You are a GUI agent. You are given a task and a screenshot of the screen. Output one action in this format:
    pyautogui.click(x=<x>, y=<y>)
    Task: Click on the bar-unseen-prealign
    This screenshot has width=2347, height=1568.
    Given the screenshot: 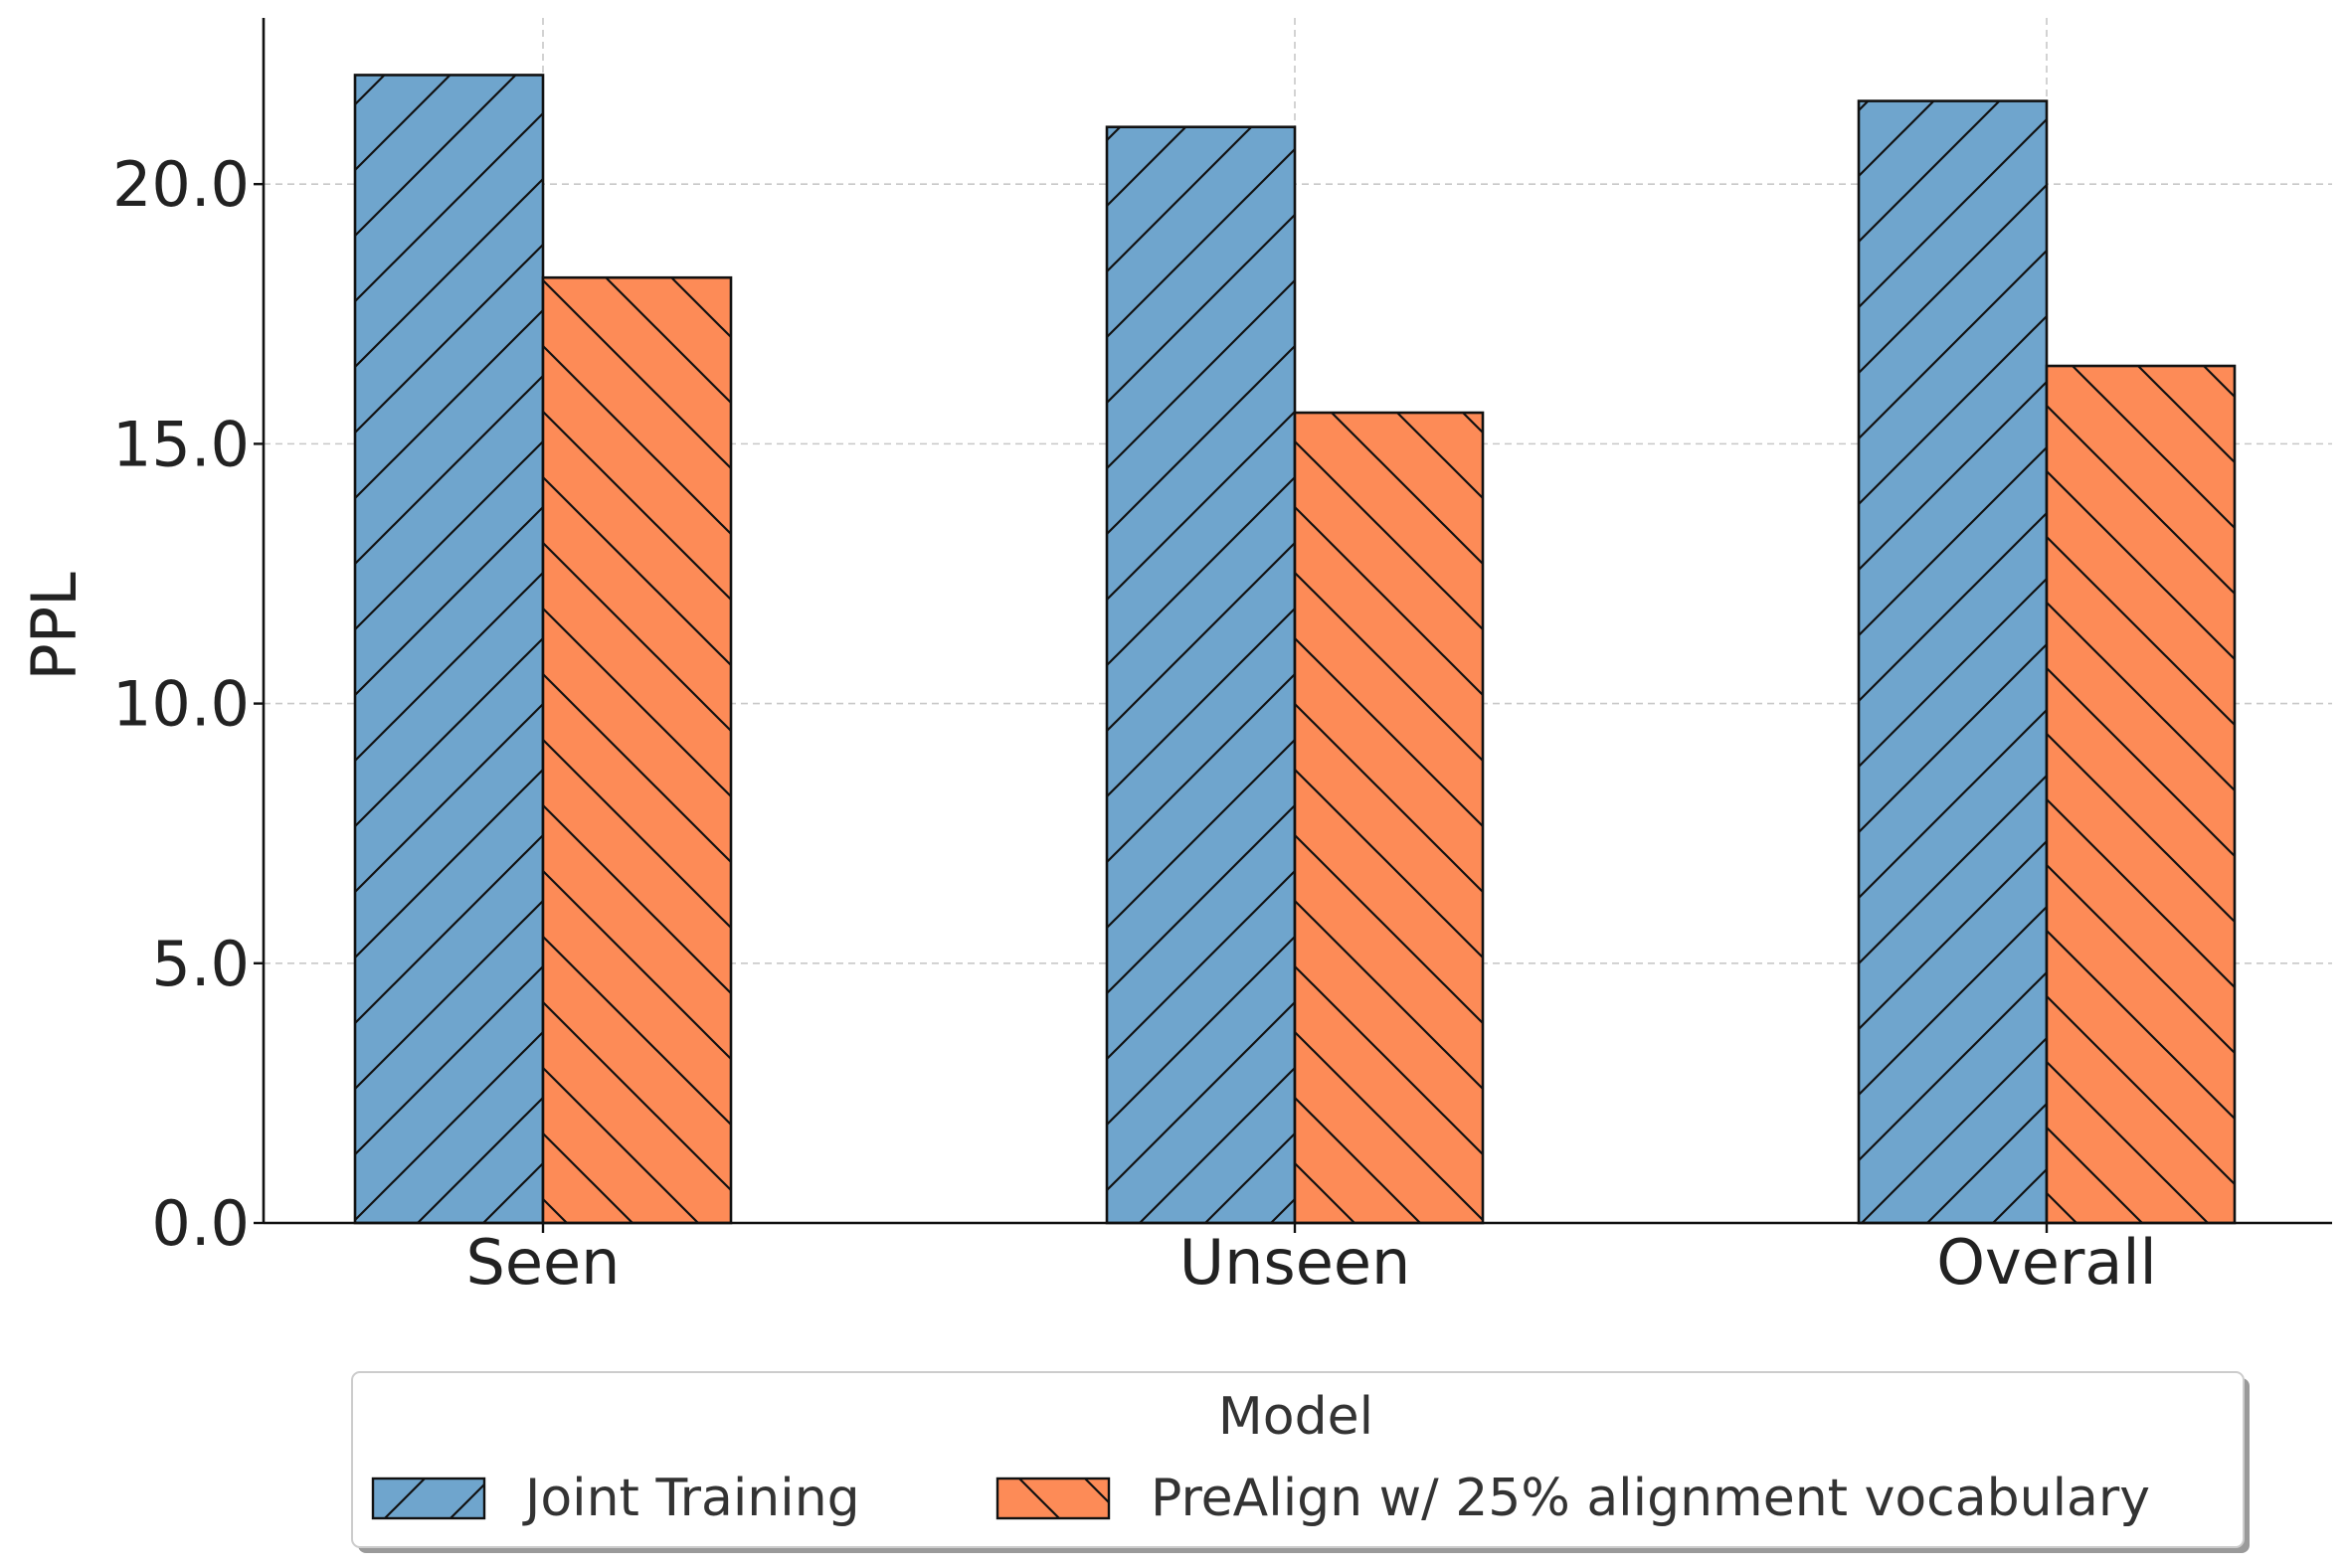 What is the action you would take?
    pyautogui.click(x=1389, y=818)
    